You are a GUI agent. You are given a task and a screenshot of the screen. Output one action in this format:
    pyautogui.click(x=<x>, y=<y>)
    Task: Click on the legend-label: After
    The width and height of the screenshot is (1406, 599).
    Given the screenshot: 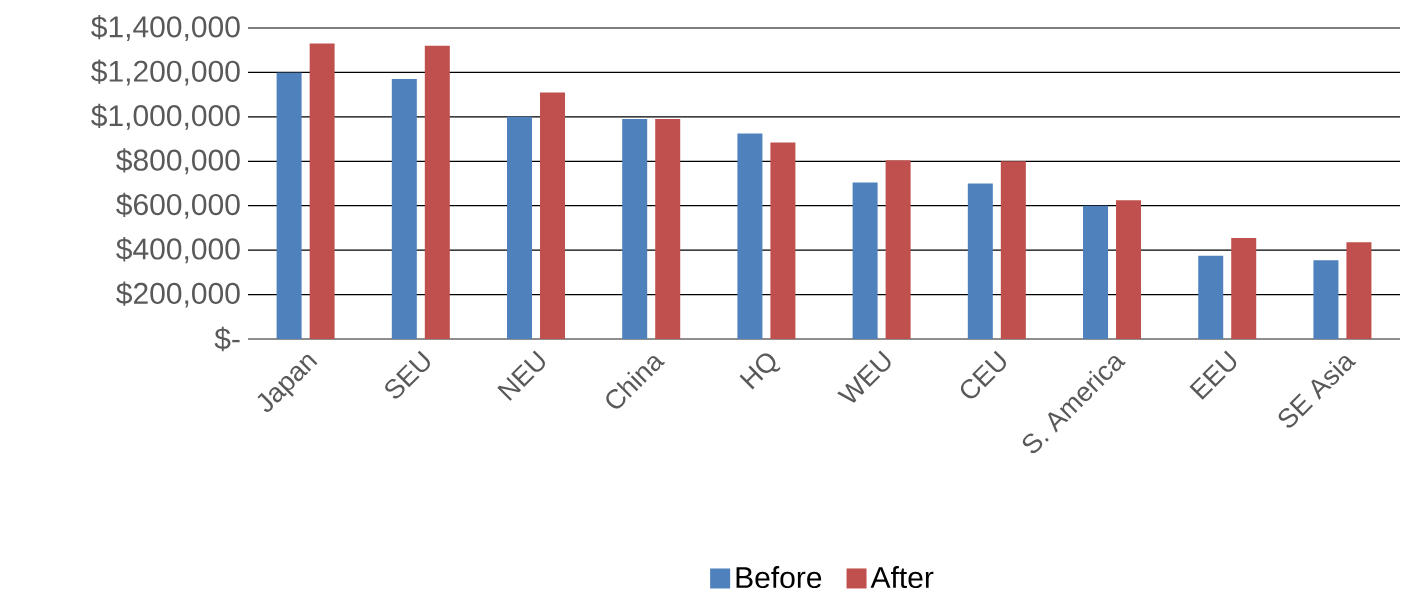 What is the action you would take?
    pyautogui.click(x=902, y=577)
    